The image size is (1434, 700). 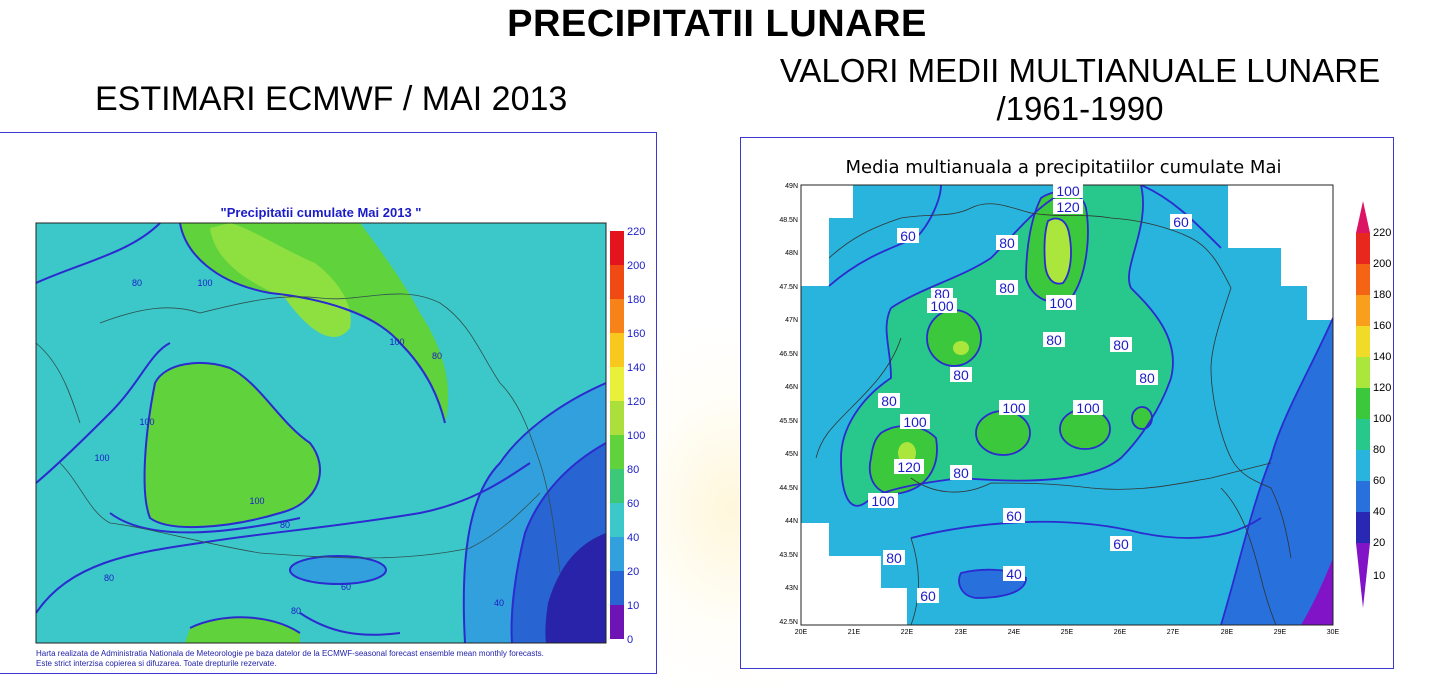 I want to click on climatology-colorbar-tick: 10, so click(x=1379, y=576).